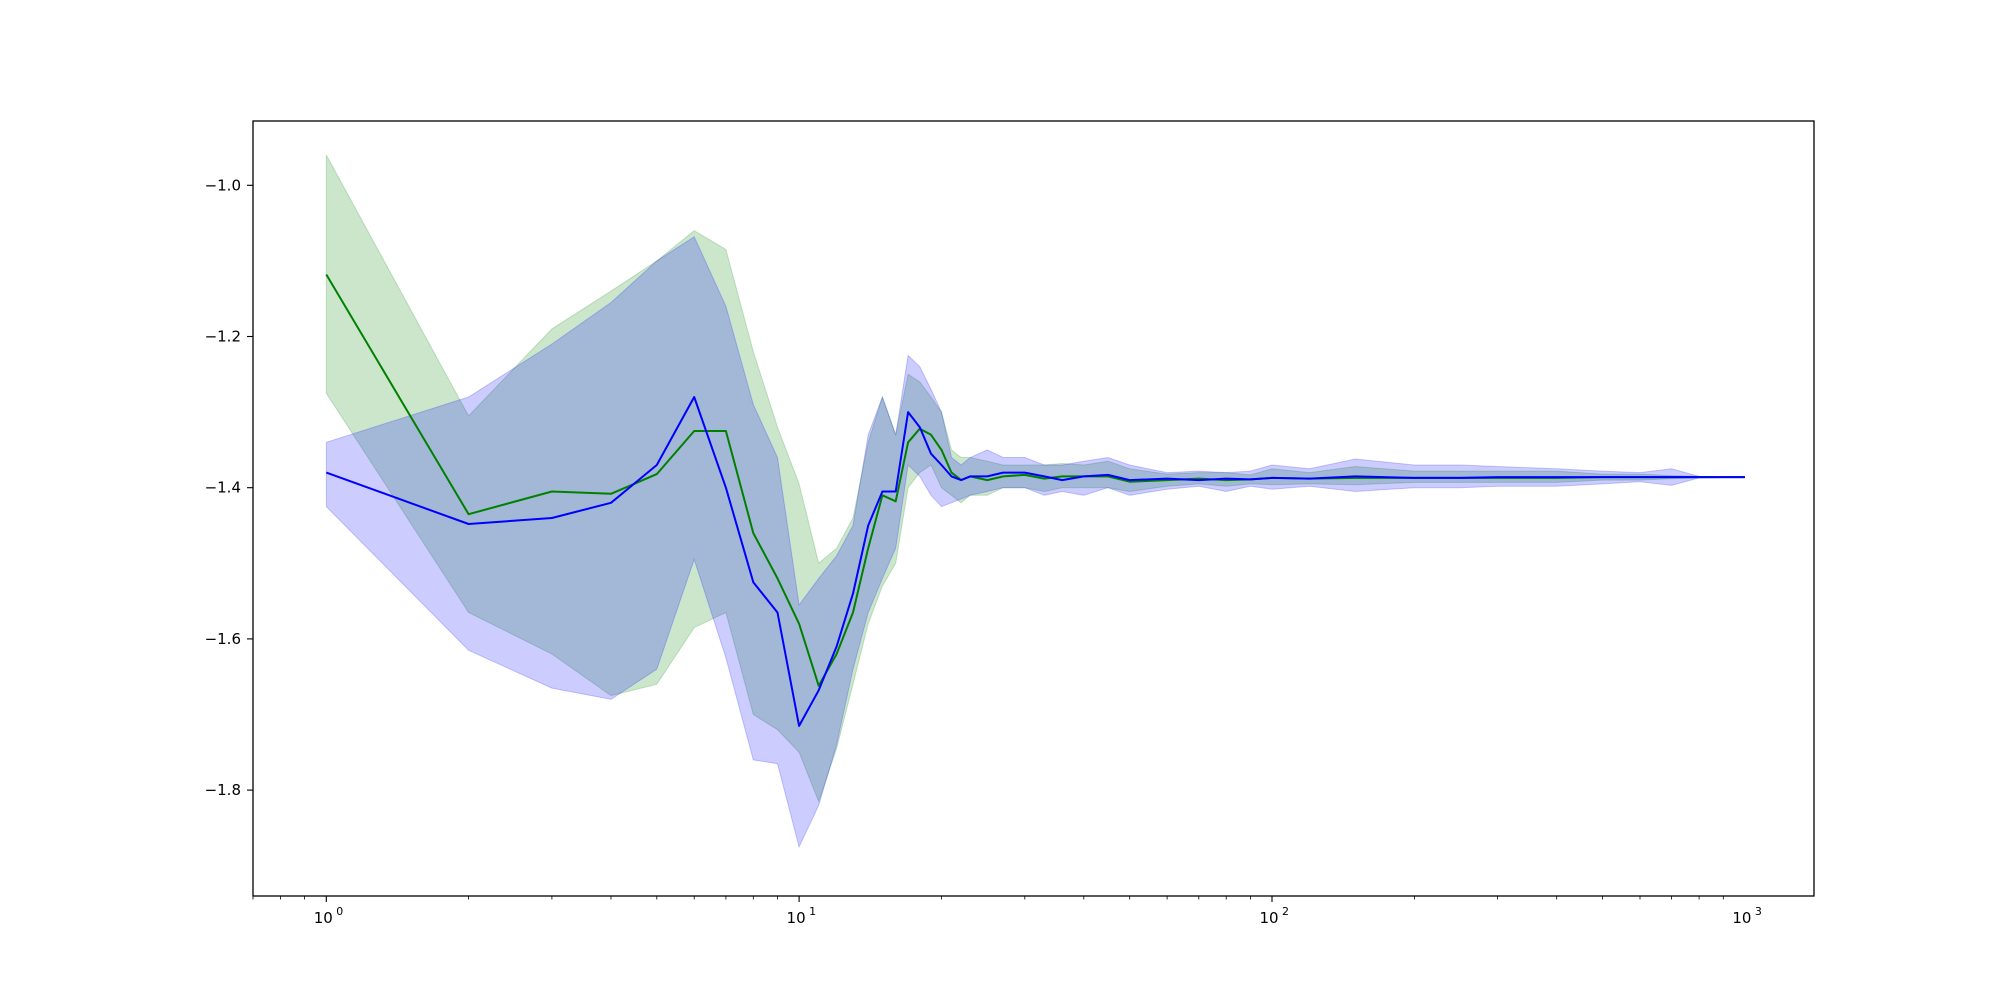 Image resolution: width=2000 pixels, height=1000 pixels. I want to click on x-tick-label: 10 1, so click(802, 916).